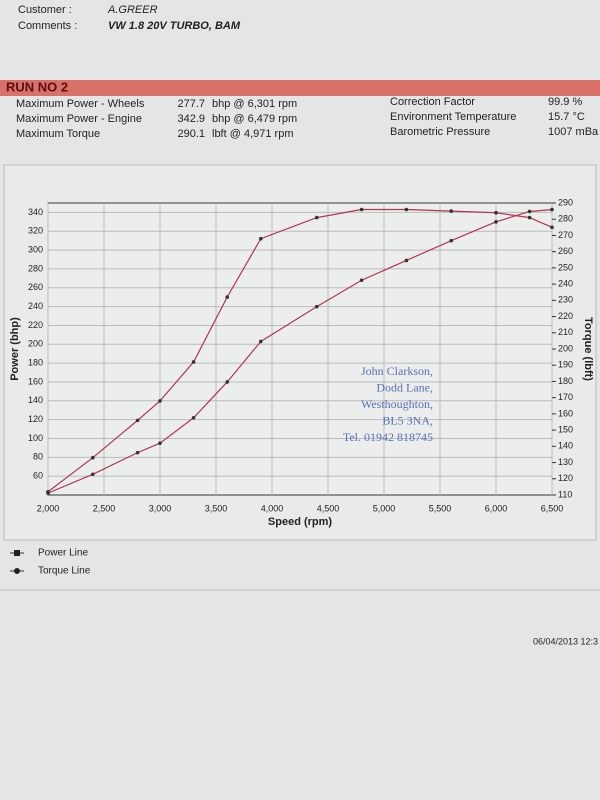  Describe the element at coordinates (565, 102) in the screenshot. I see `stat-value: 99.9 %` at that location.